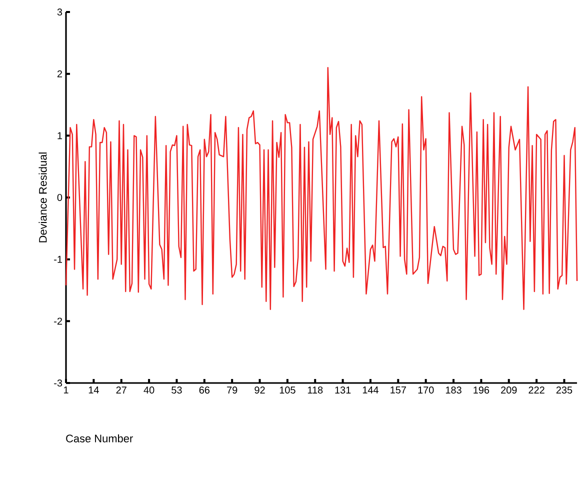  What do you see at coordinates (149, 390) in the screenshot?
I see `x-tick-label: 40` at bounding box center [149, 390].